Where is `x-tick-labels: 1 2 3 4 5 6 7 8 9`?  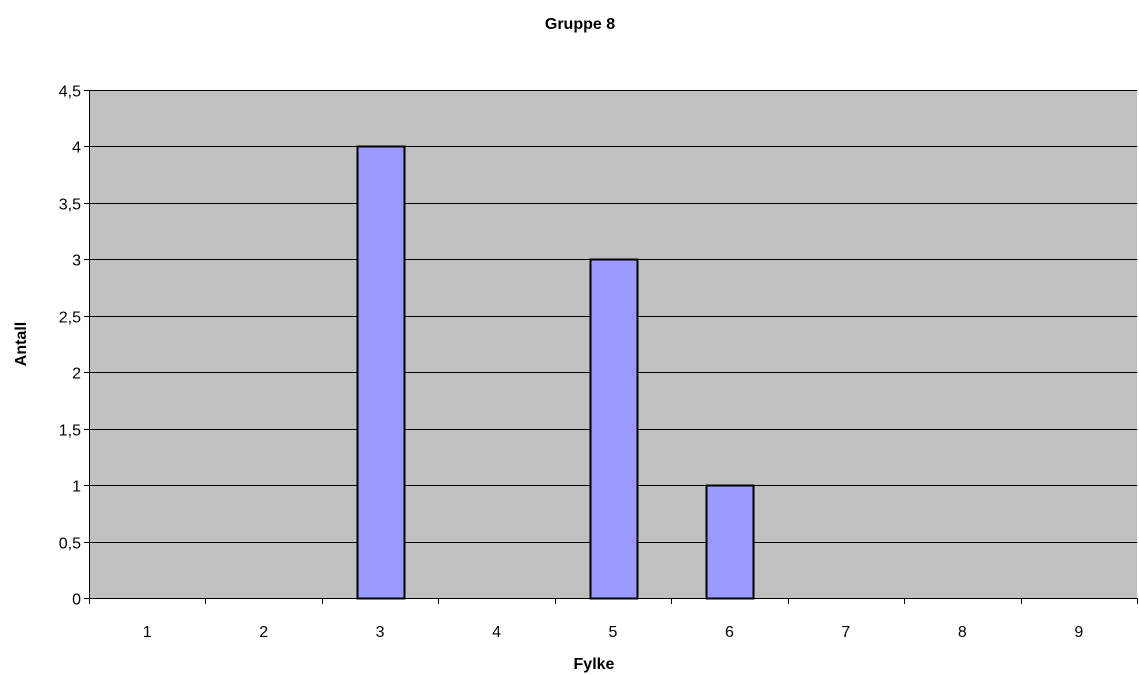 x-tick-labels: 1 2 3 4 5 6 7 8 9 is located at coordinates (613, 632).